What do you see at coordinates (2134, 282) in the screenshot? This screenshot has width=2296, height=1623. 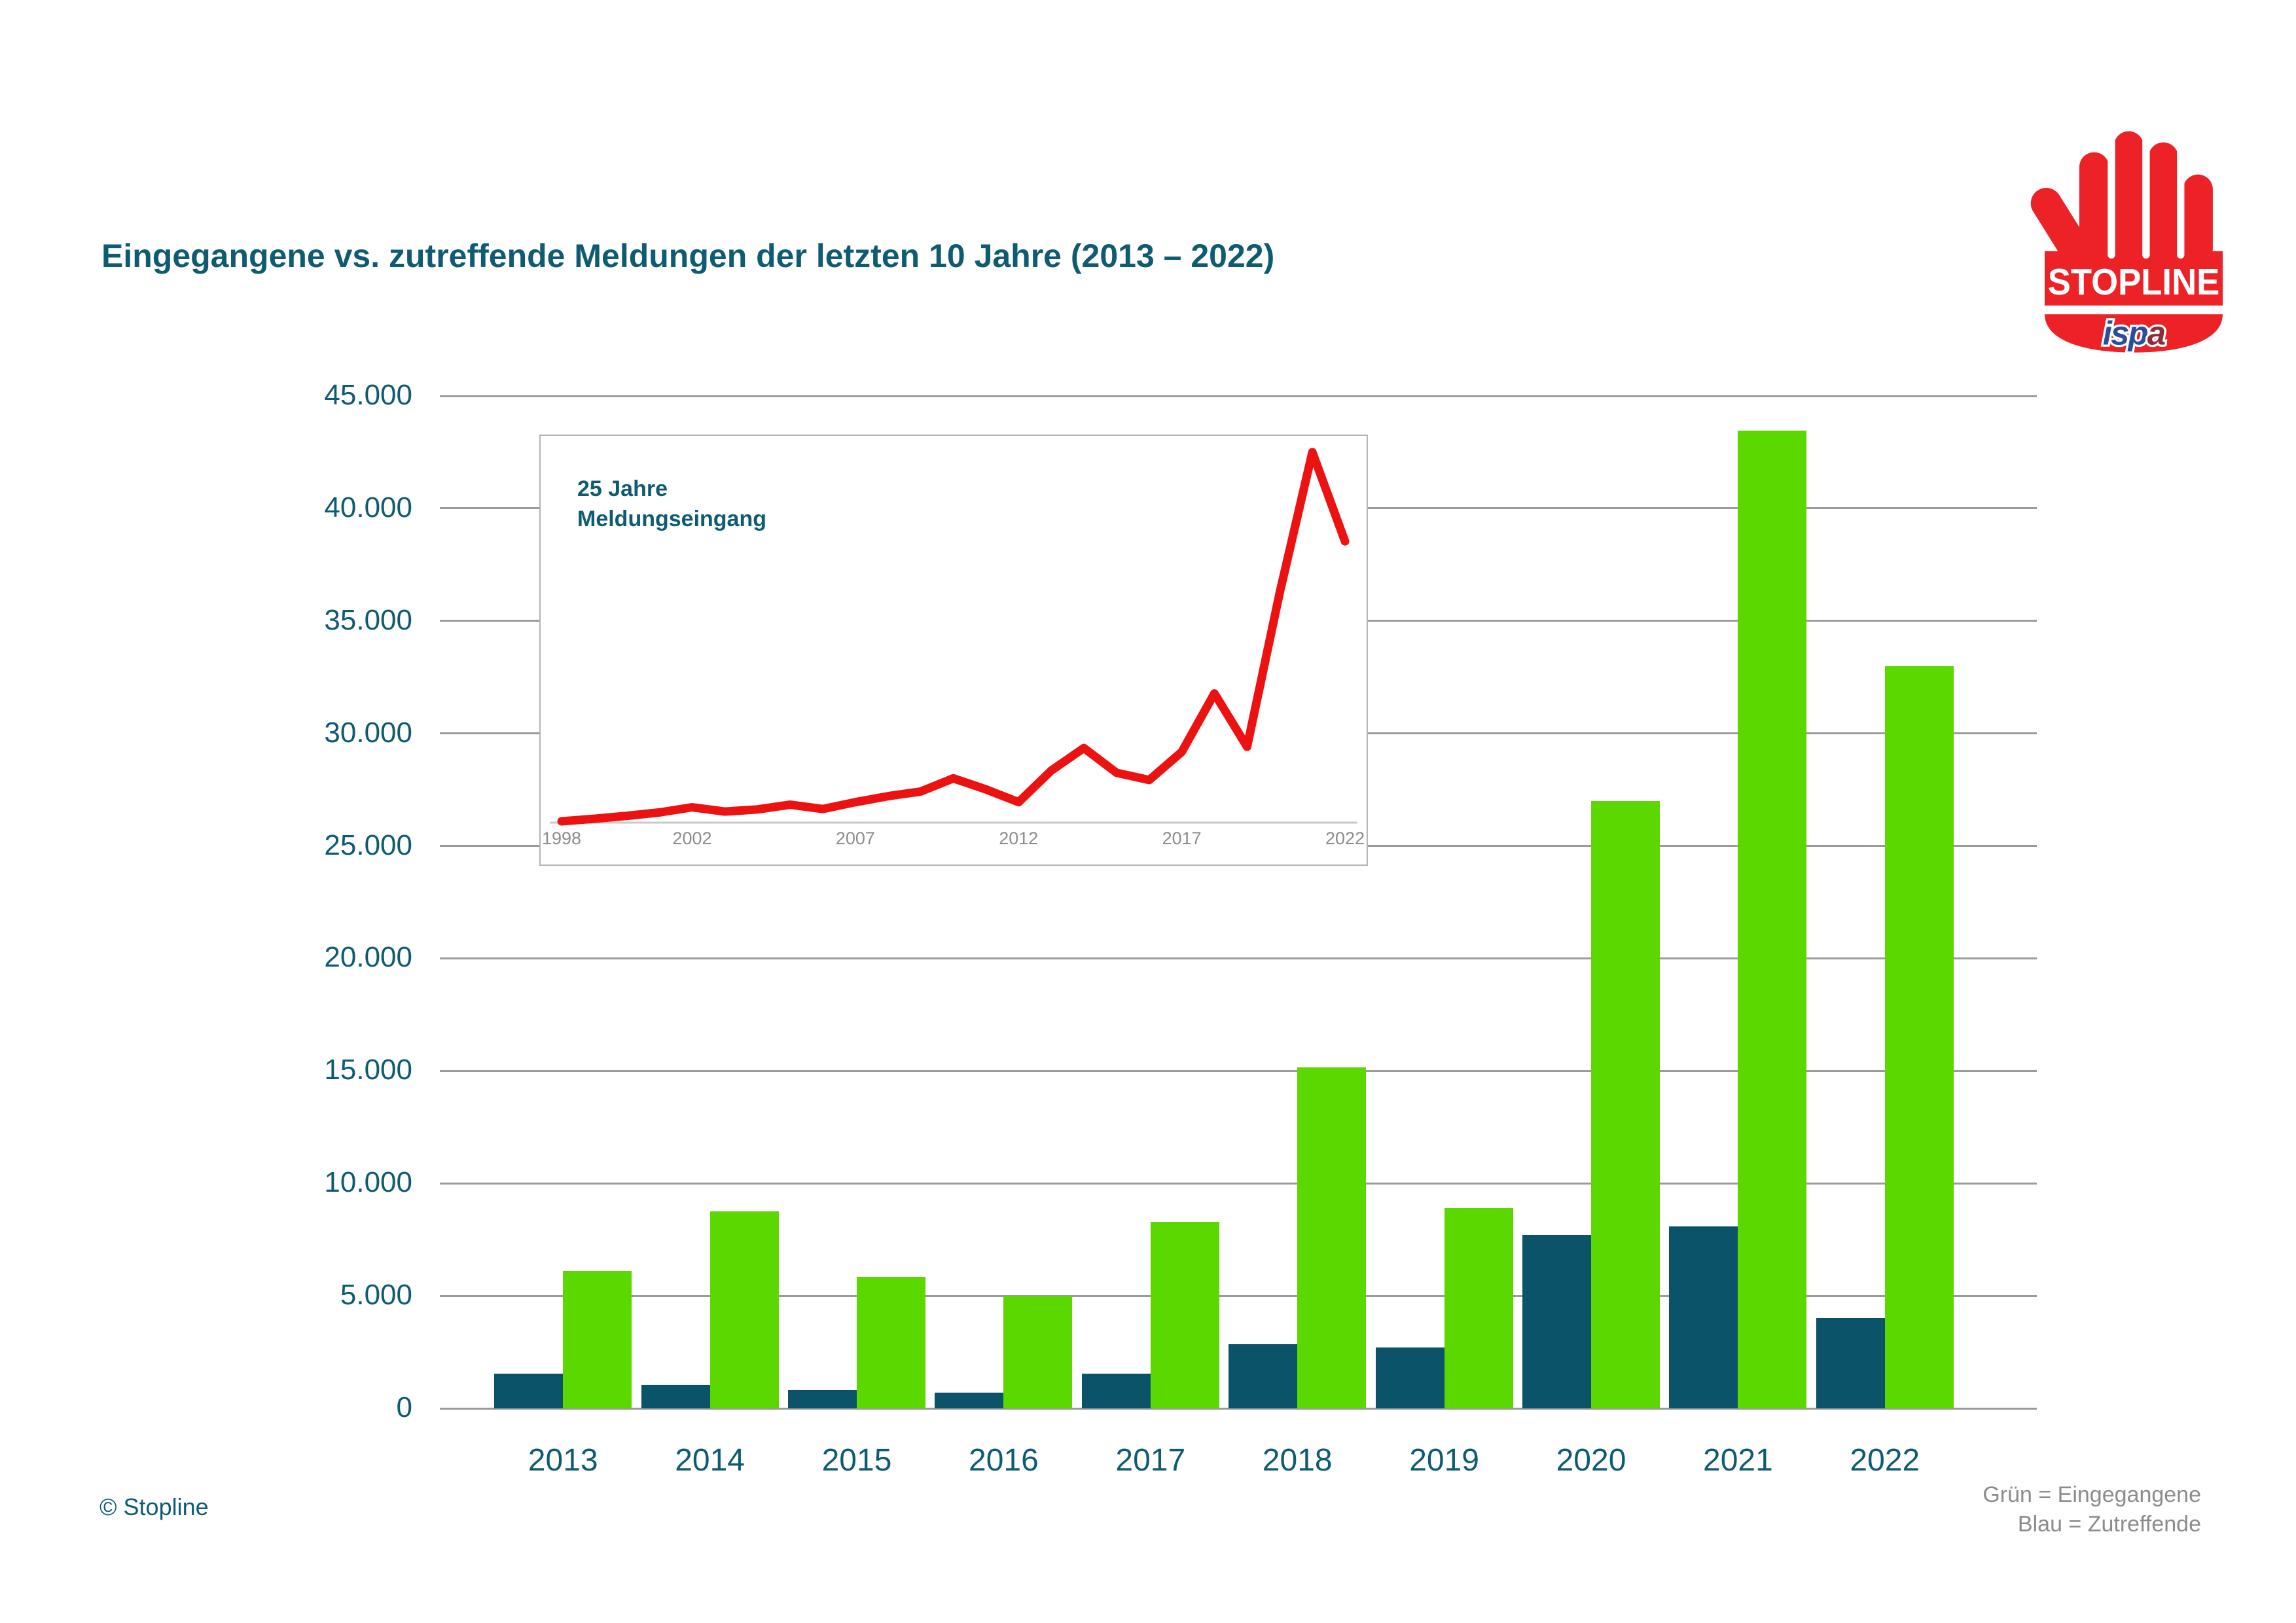 I see `logo-wordmark: STOPLINE` at bounding box center [2134, 282].